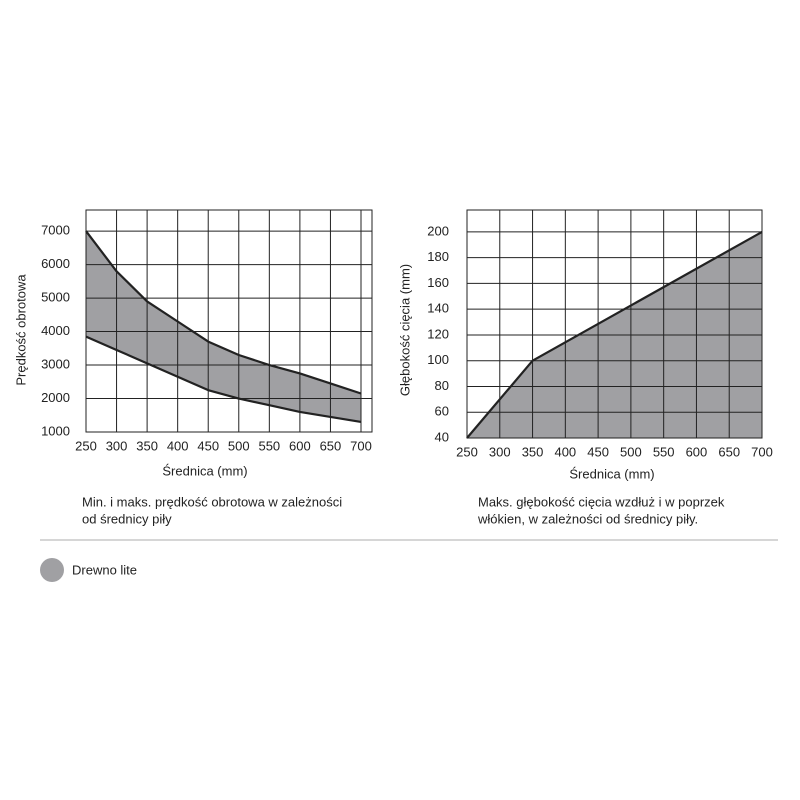 Image resolution: width=800 pixels, height=800 pixels. Describe the element at coordinates (223, 312) in the screenshot. I see `max-line` at that location.